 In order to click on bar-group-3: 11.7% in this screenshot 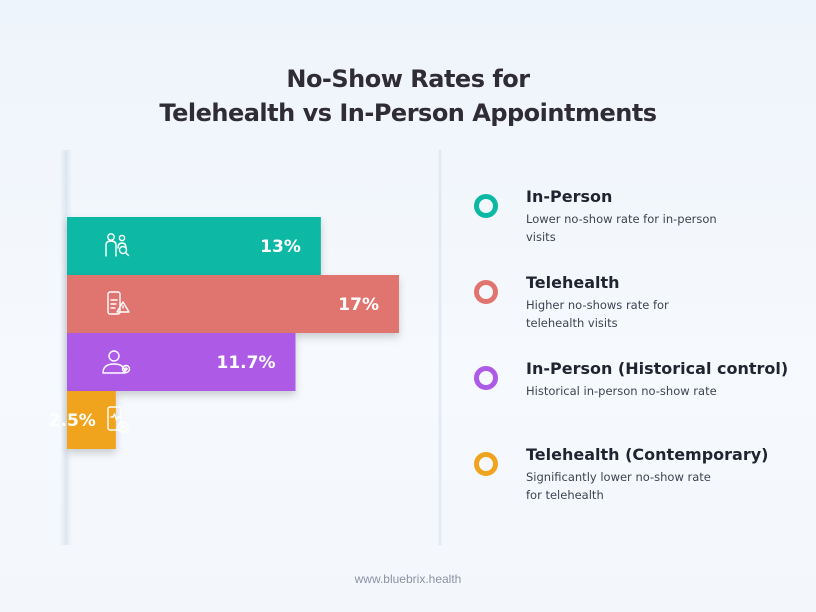, I will do `click(181, 362)`.